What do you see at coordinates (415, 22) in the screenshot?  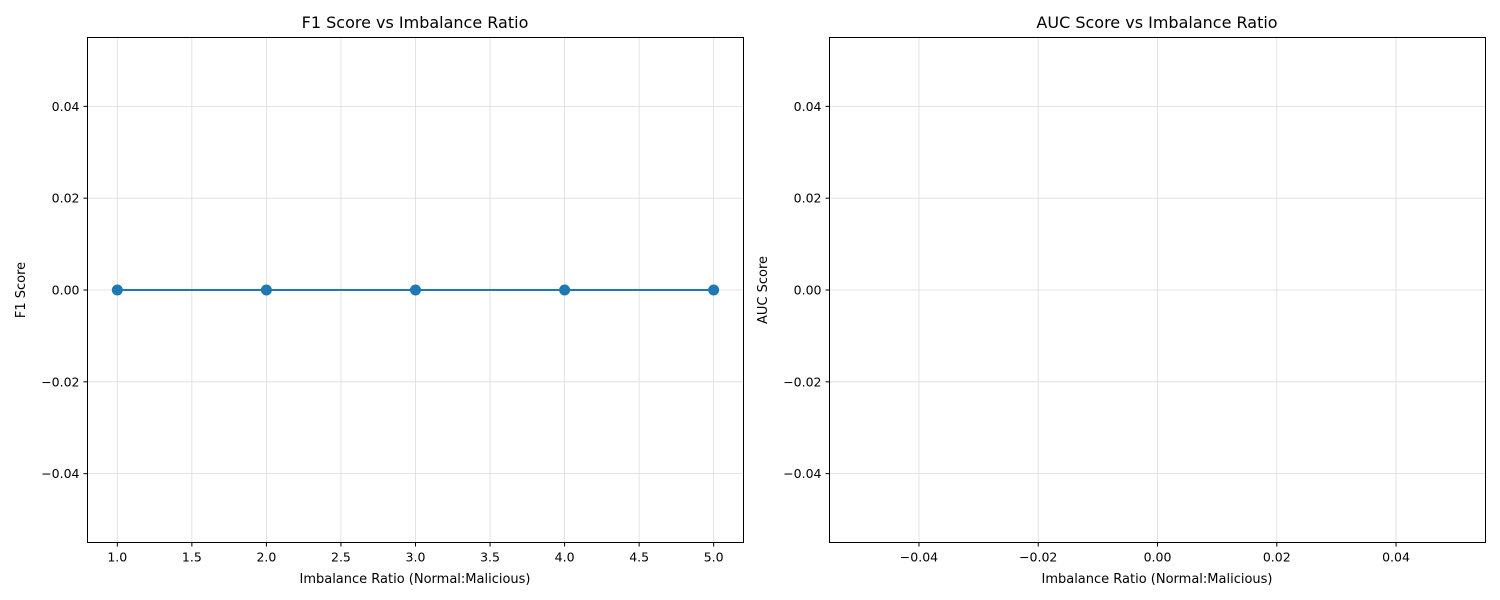 I see `chart-title: F1 Score vs Imbalance Ratio` at bounding box center [415, 22].